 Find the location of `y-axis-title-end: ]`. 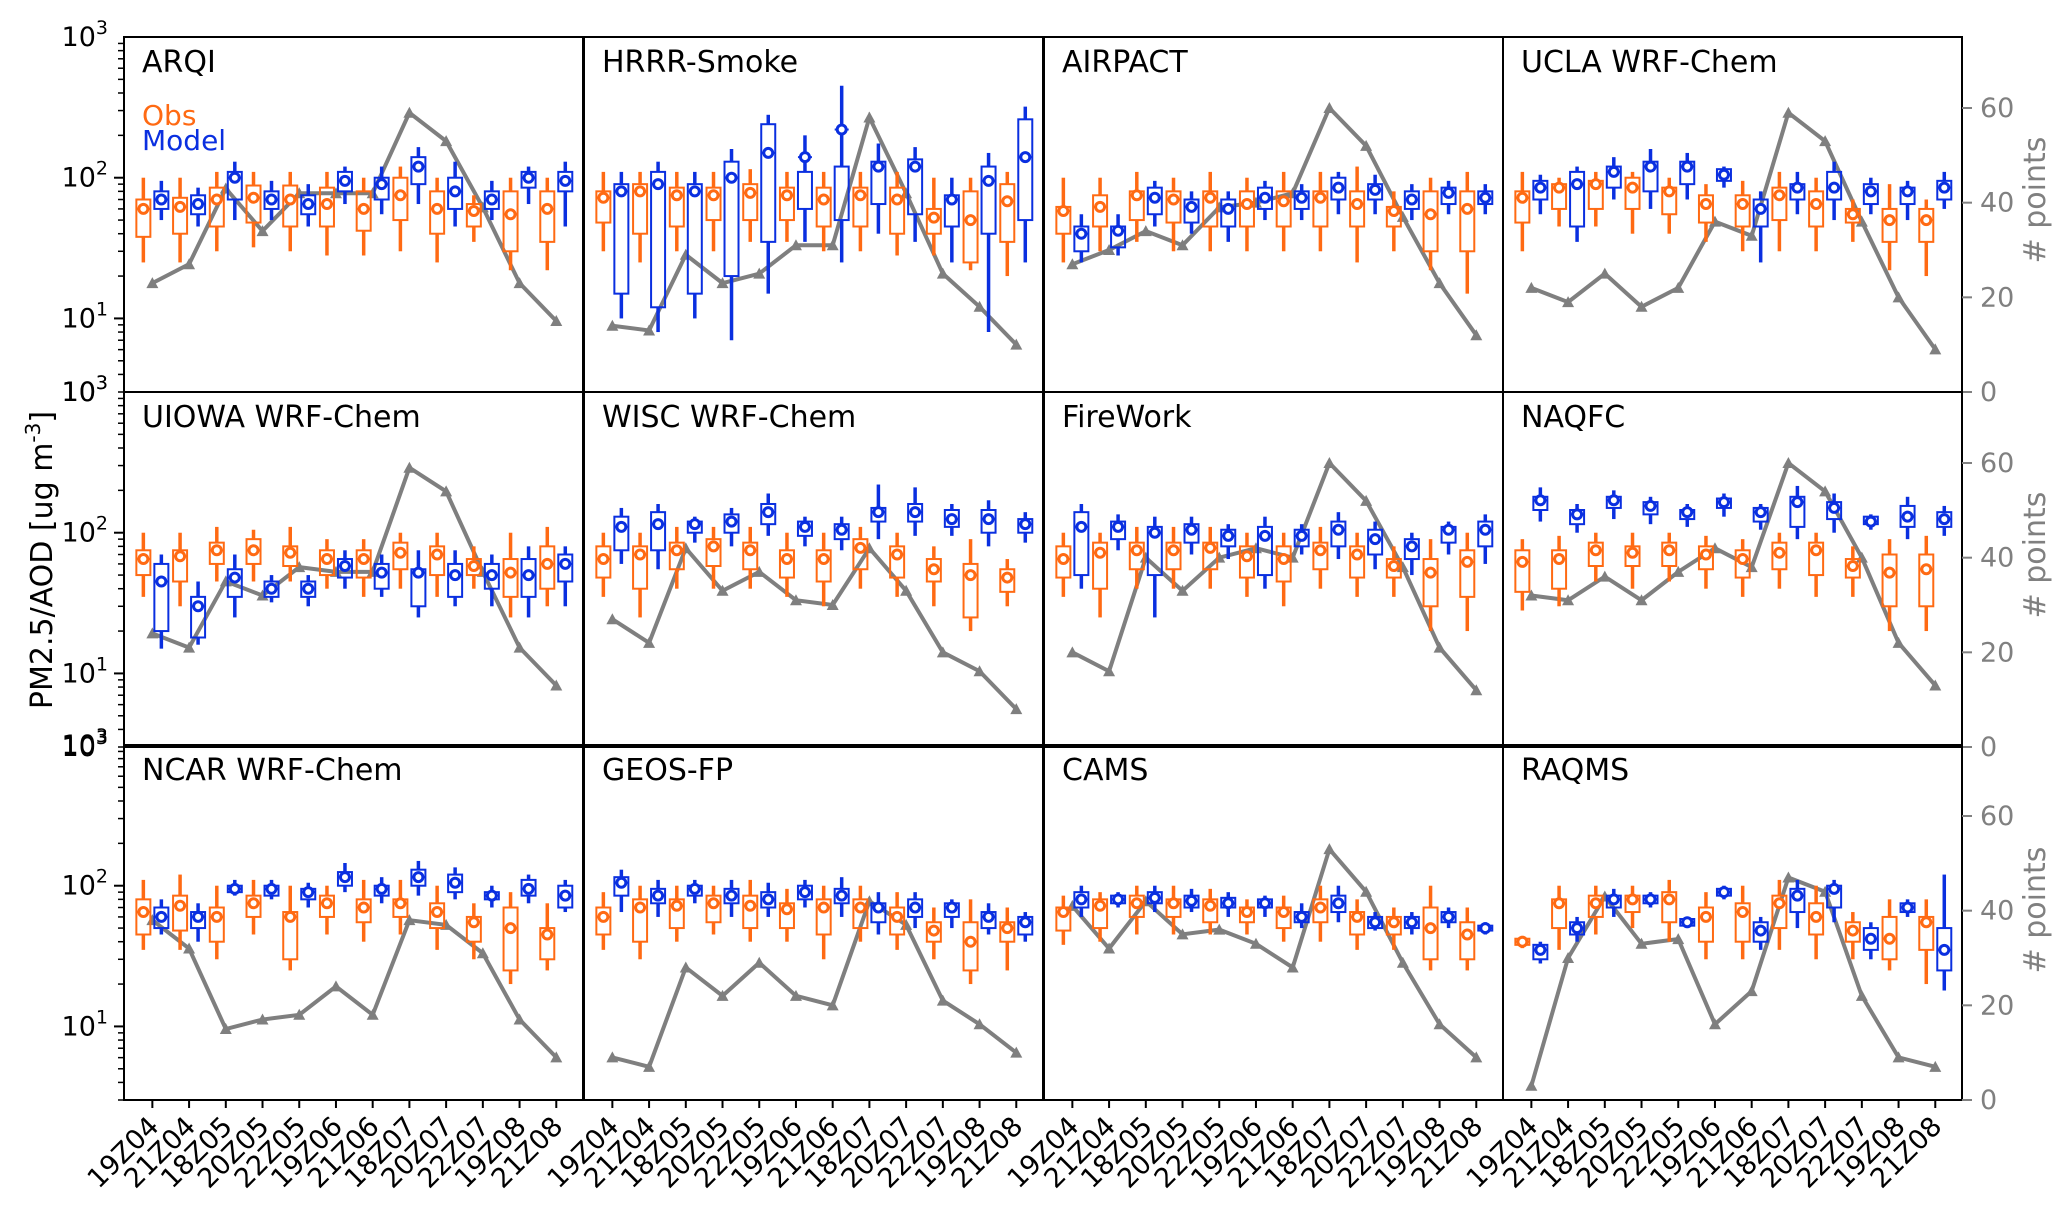

y-axis-title-end: ] is located at coordinates (42, 417).